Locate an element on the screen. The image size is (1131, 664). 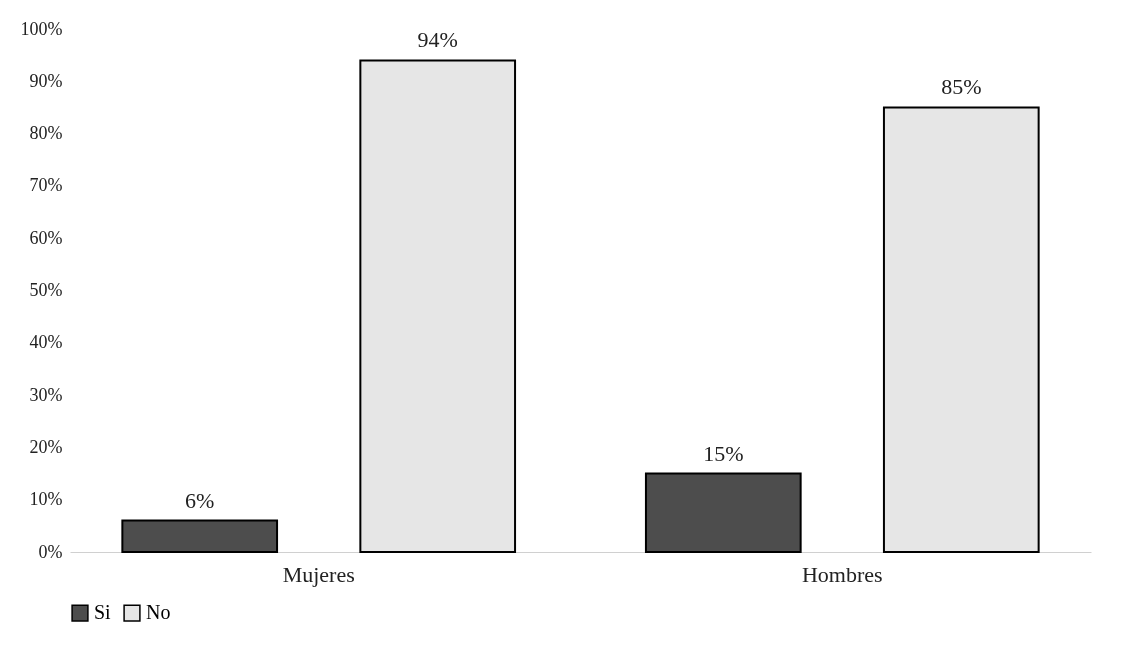
x-tick-label: Mujeres is located at coordinates (318, 574).